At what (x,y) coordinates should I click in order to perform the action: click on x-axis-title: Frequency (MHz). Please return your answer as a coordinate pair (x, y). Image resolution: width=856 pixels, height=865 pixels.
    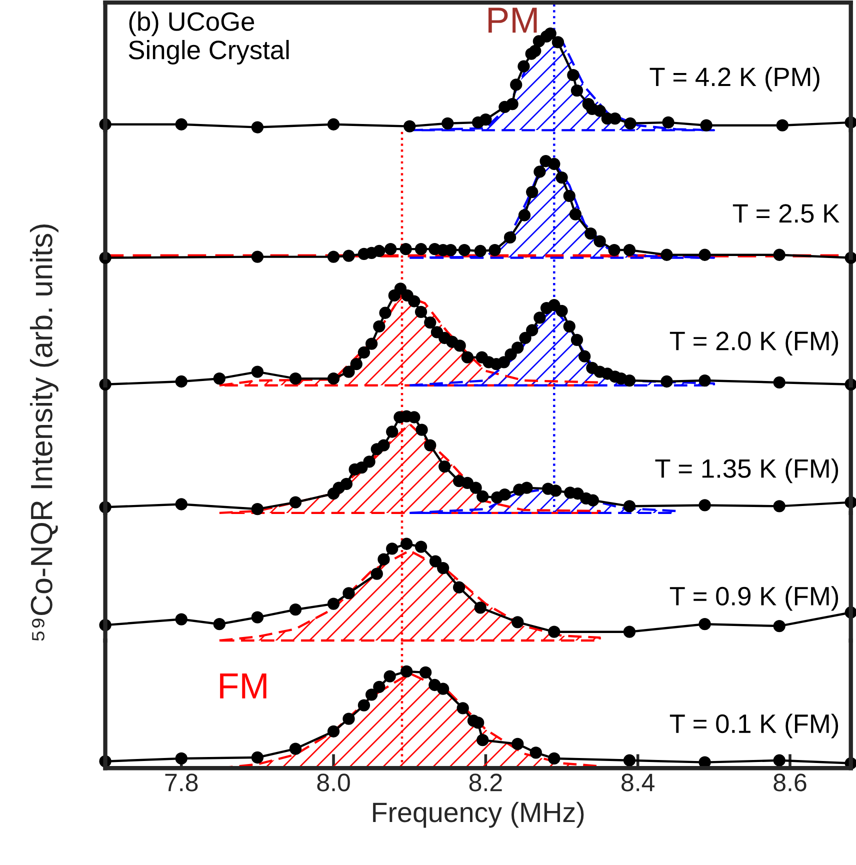
    Looking at the image, I should click on (478, 815).